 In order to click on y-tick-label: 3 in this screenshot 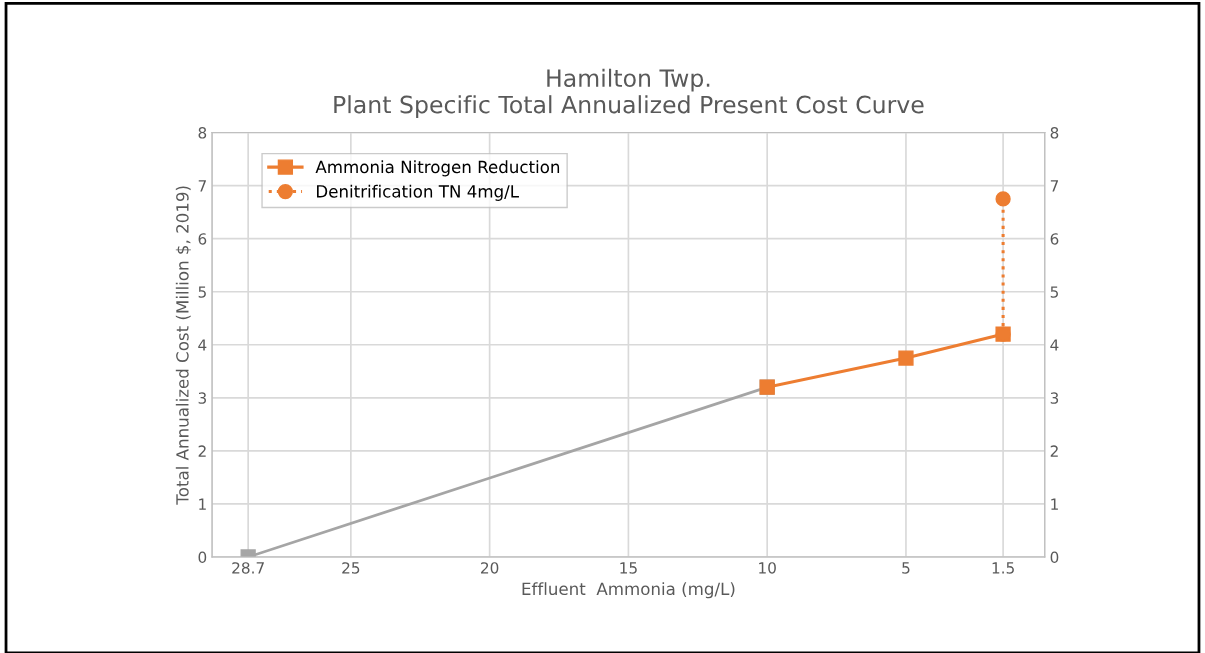, I will do `click(202, 398)`.